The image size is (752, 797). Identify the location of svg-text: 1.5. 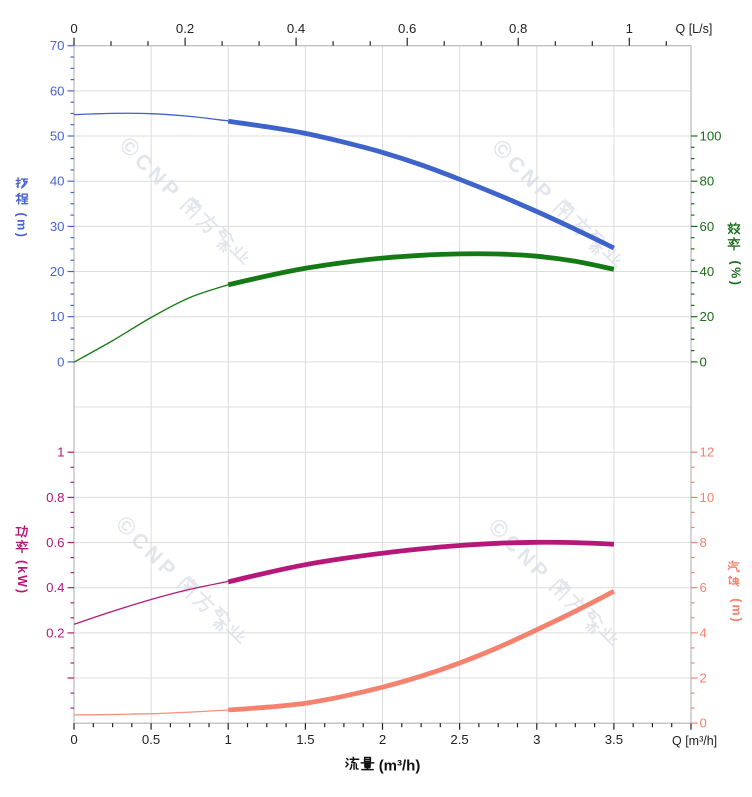
(305, 739).